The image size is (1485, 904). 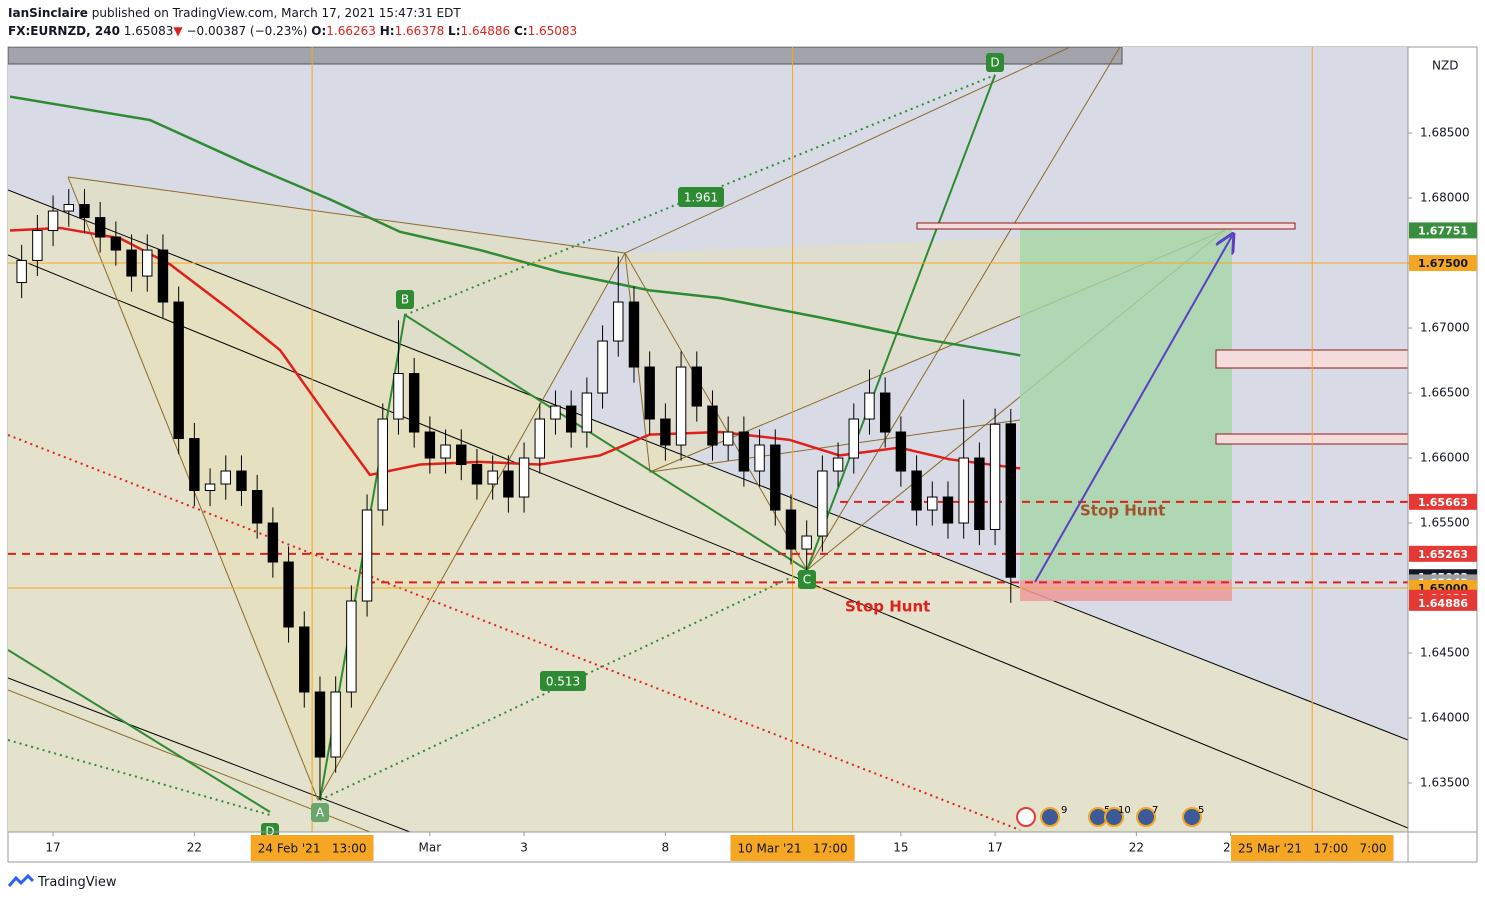 I want to click on point-label: C, so click(x=807, y=580).